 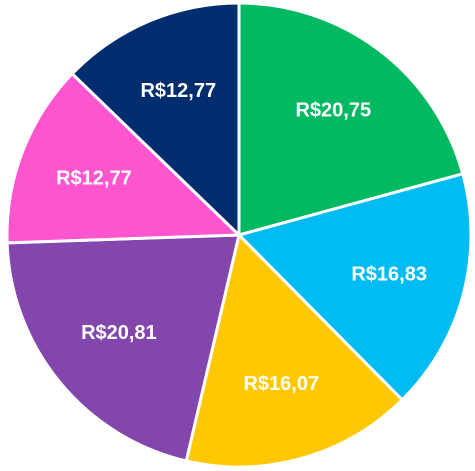 I want to click on slice-label: R$20,75, so click(x=333, y=111).